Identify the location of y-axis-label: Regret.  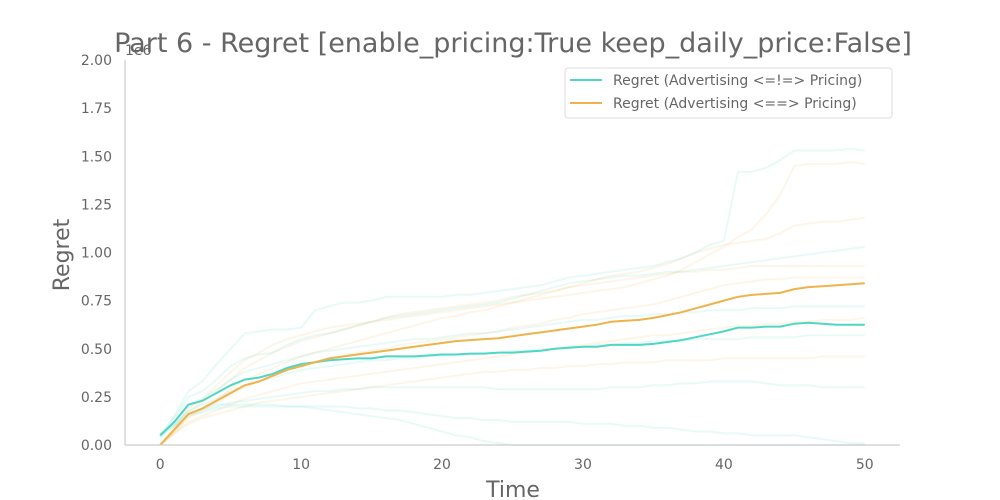
(62, 254).